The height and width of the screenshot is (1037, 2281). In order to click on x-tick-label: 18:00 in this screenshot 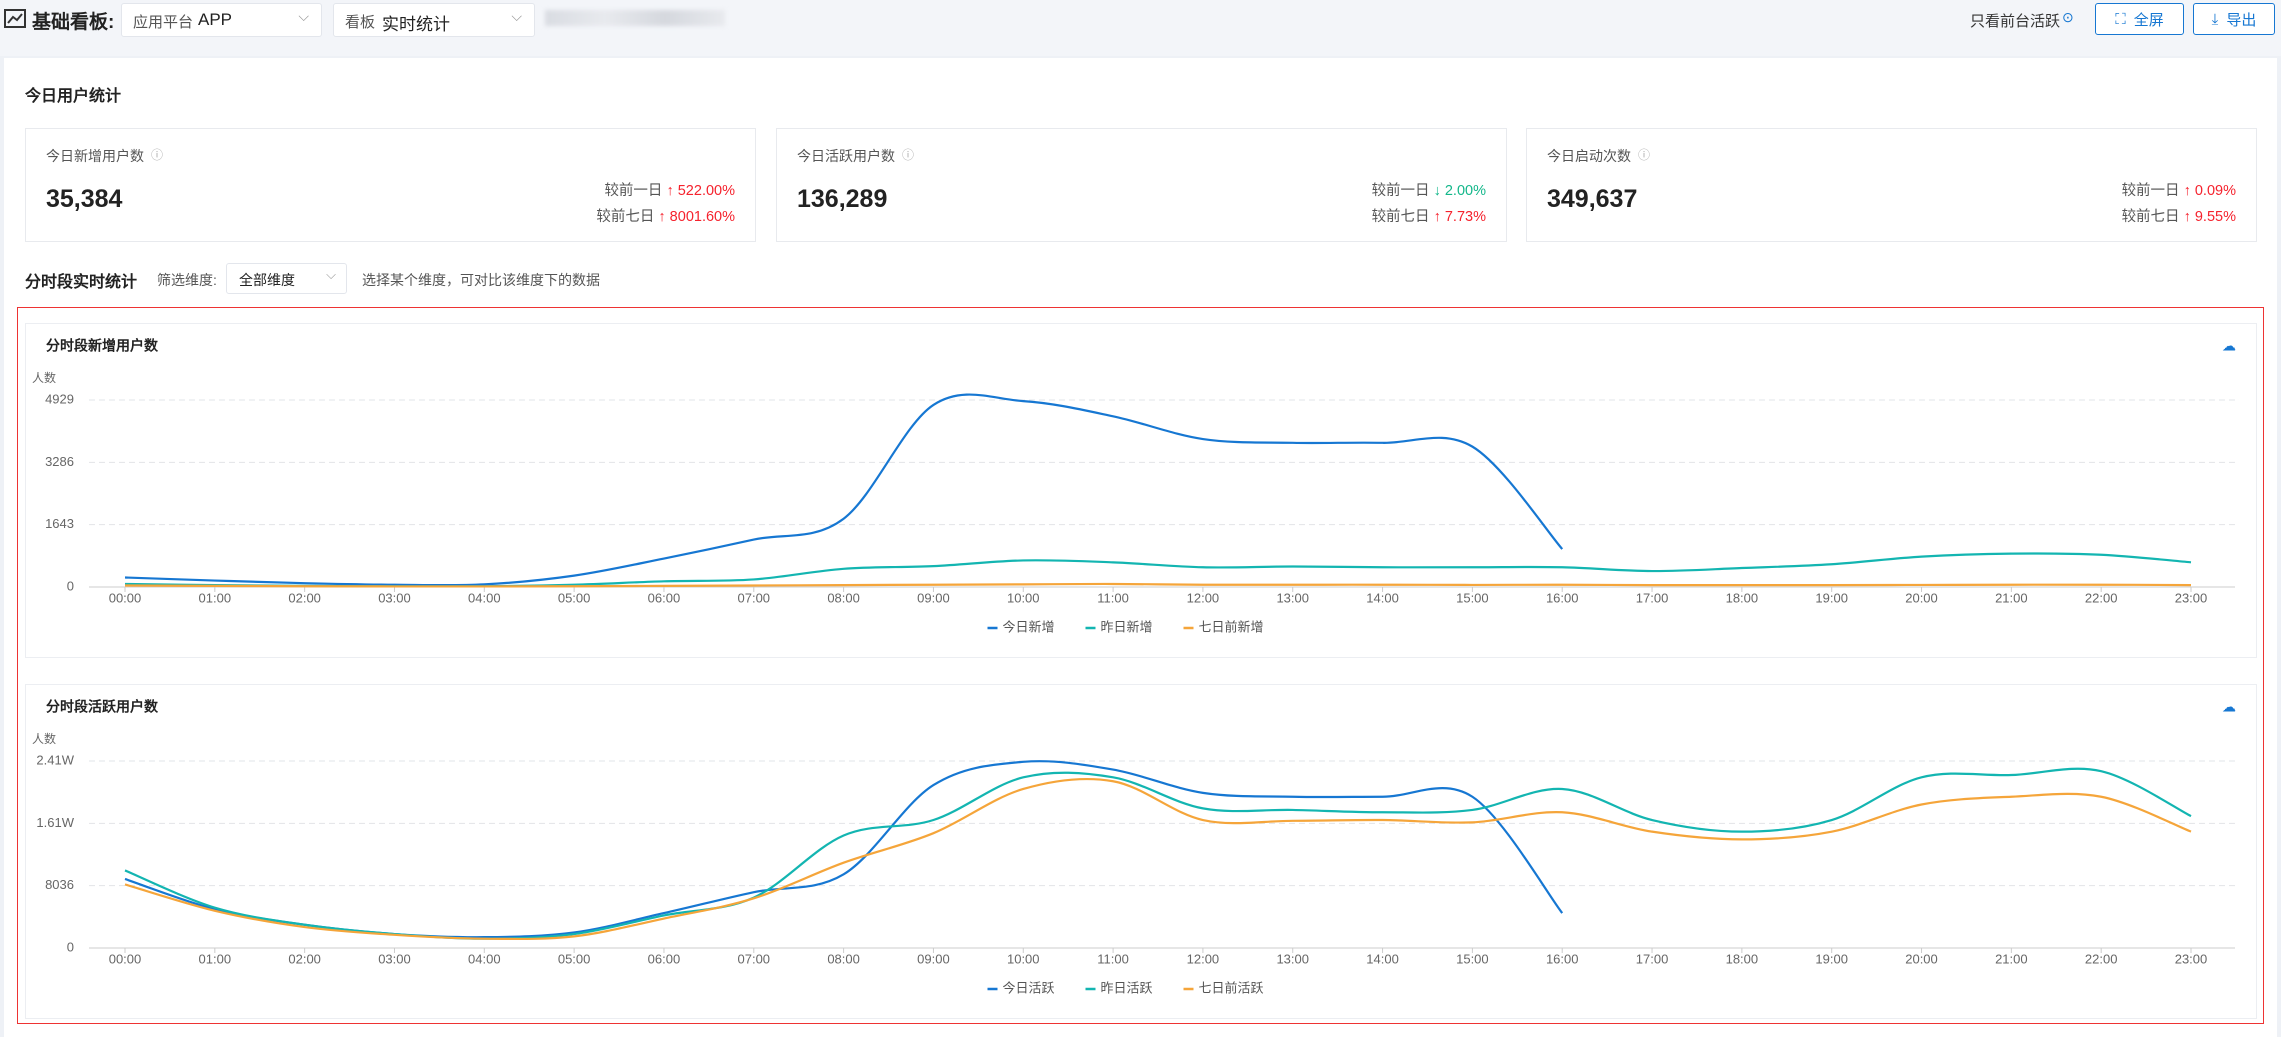, I will do `click(1742, 597)`.